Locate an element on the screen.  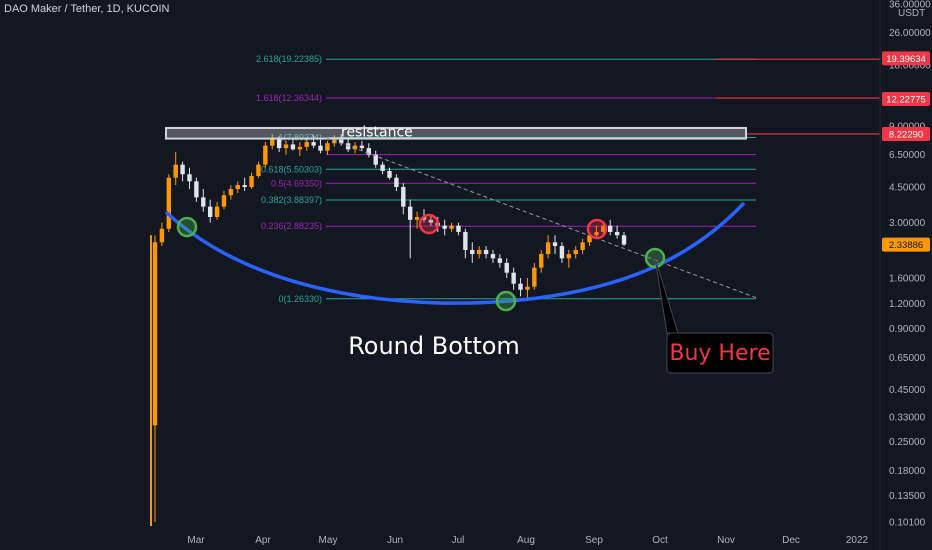
round-bottom-curve is located at coordinates (455, 253).